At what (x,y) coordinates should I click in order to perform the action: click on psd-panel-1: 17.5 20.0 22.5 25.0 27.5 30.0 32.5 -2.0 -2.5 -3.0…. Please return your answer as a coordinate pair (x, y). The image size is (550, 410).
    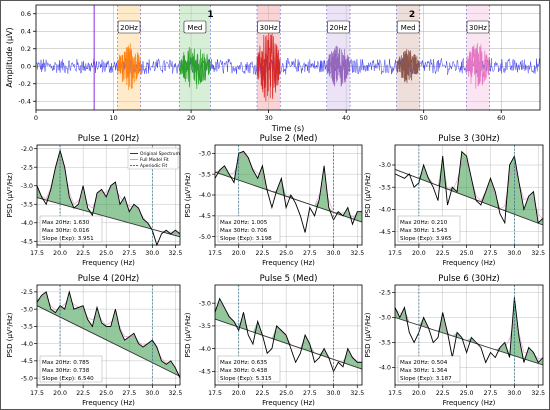
    Looking at the image, I should click on (94, 200).